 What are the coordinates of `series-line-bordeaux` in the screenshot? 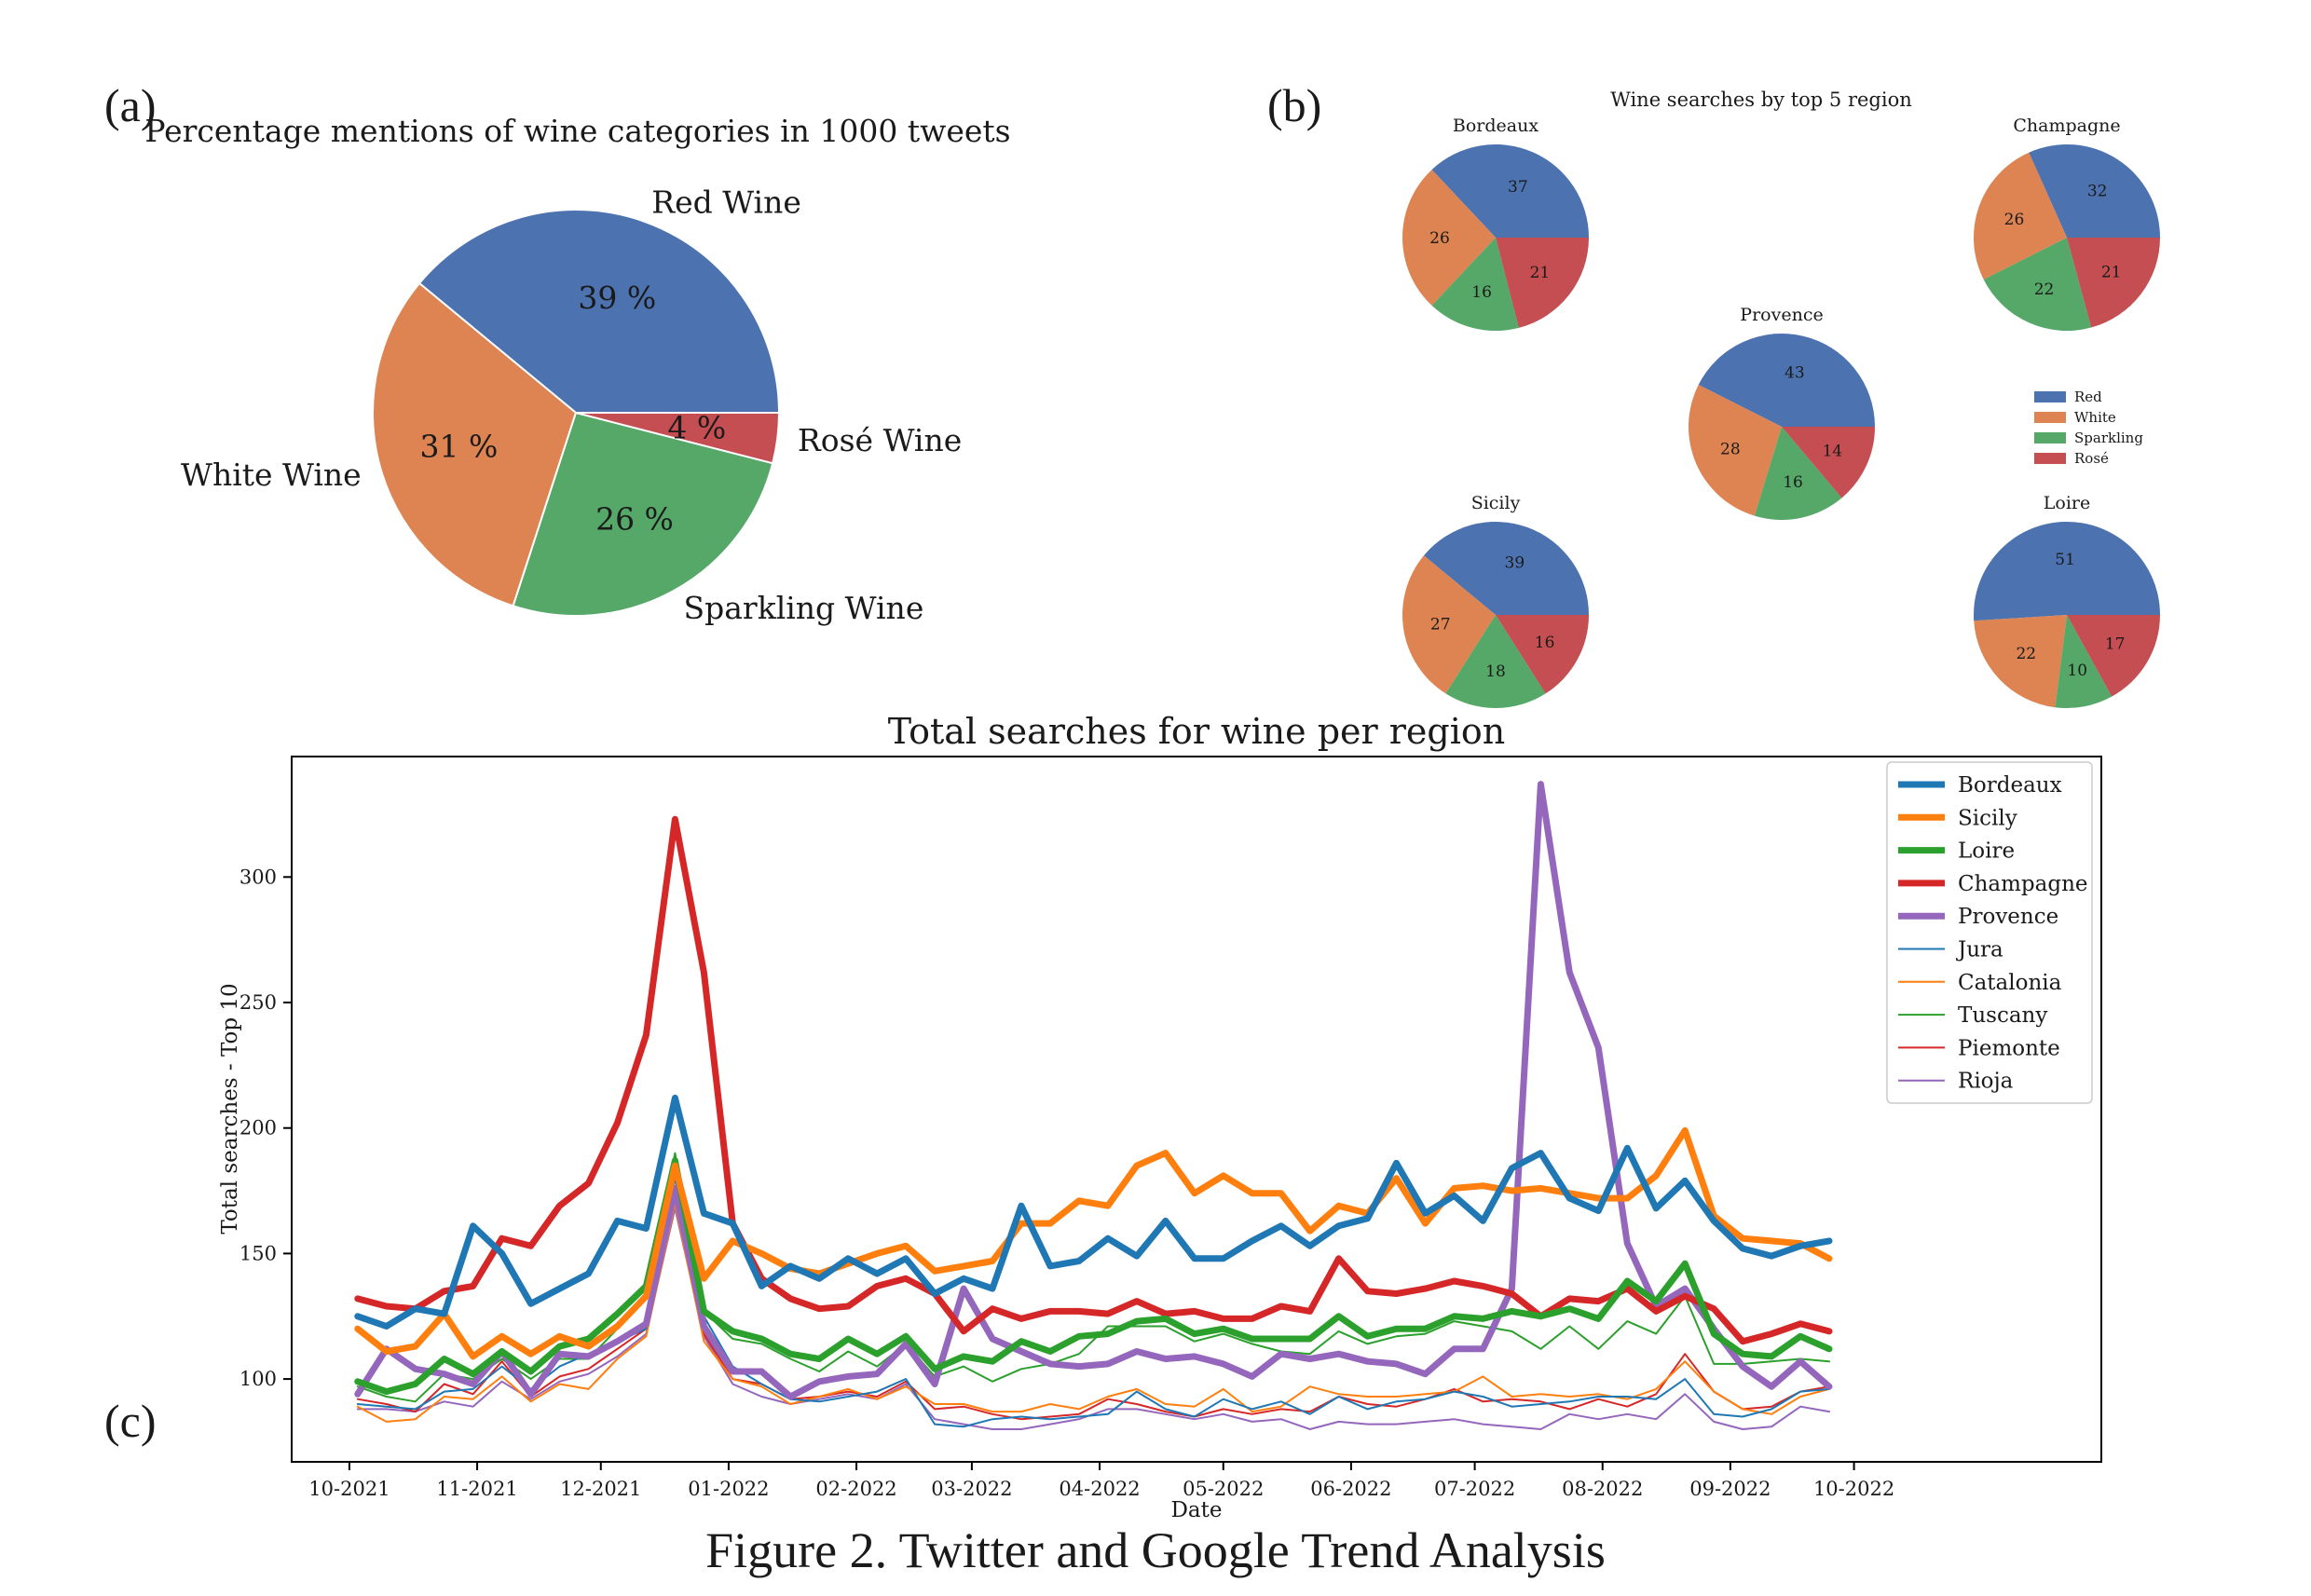 It's located at (1093, 1212).